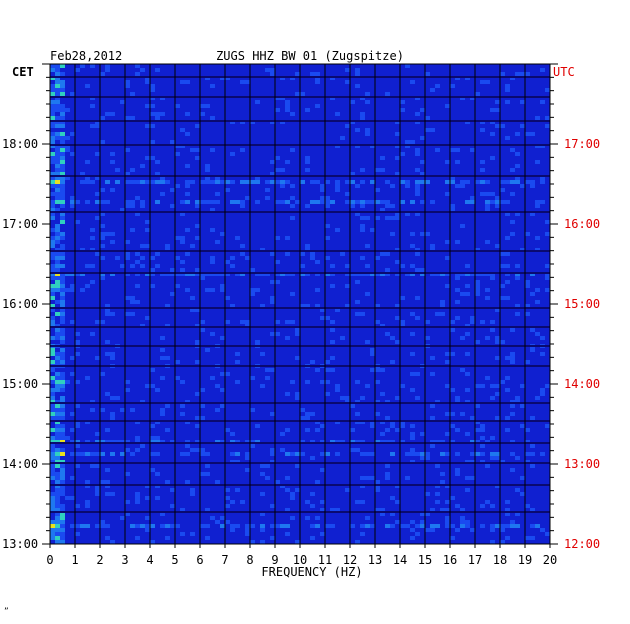  I want to click on x-tick-label: 5, so click(174, 560).